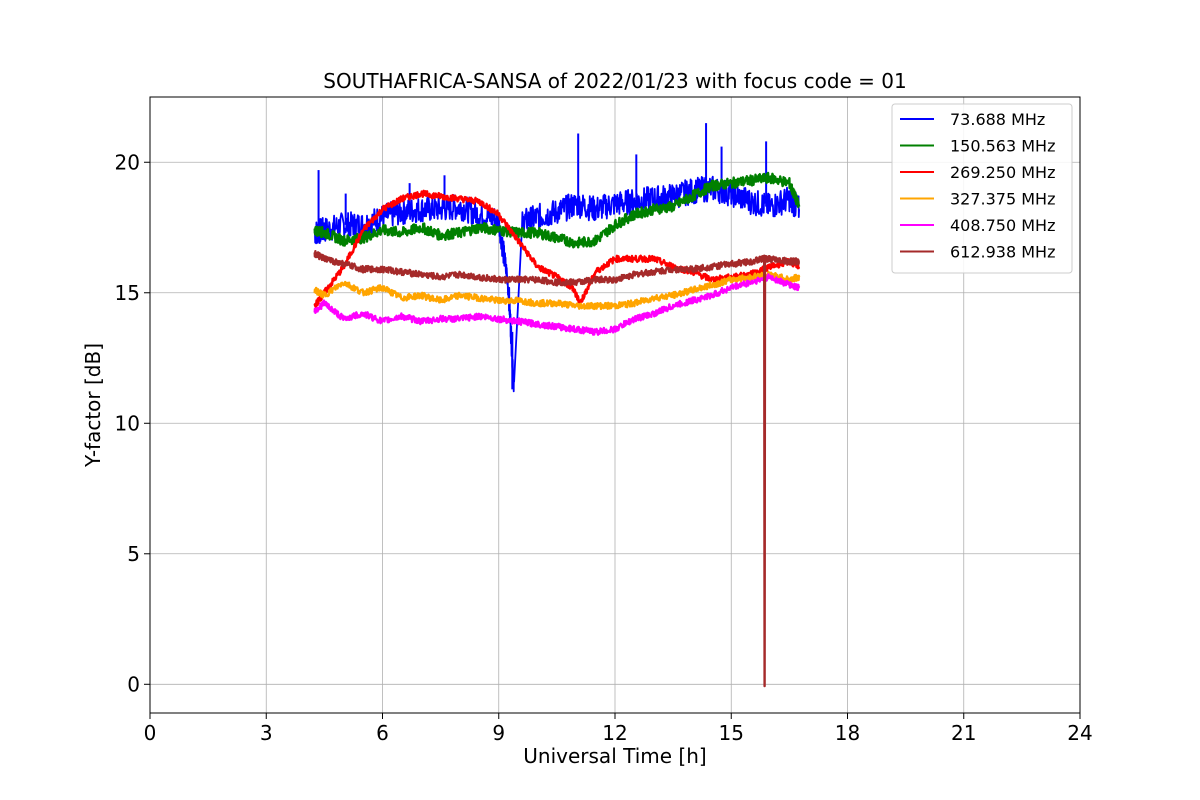  I want to click on x-tick-label-8: 24, so click(1079, 733).